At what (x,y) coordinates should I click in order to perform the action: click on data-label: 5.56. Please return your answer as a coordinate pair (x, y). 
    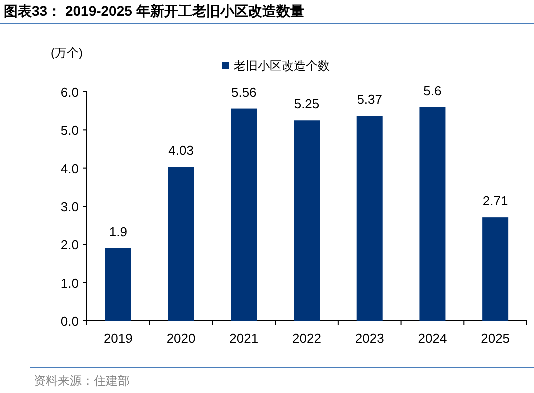
    Looking at the image, I should click on (244, 92).